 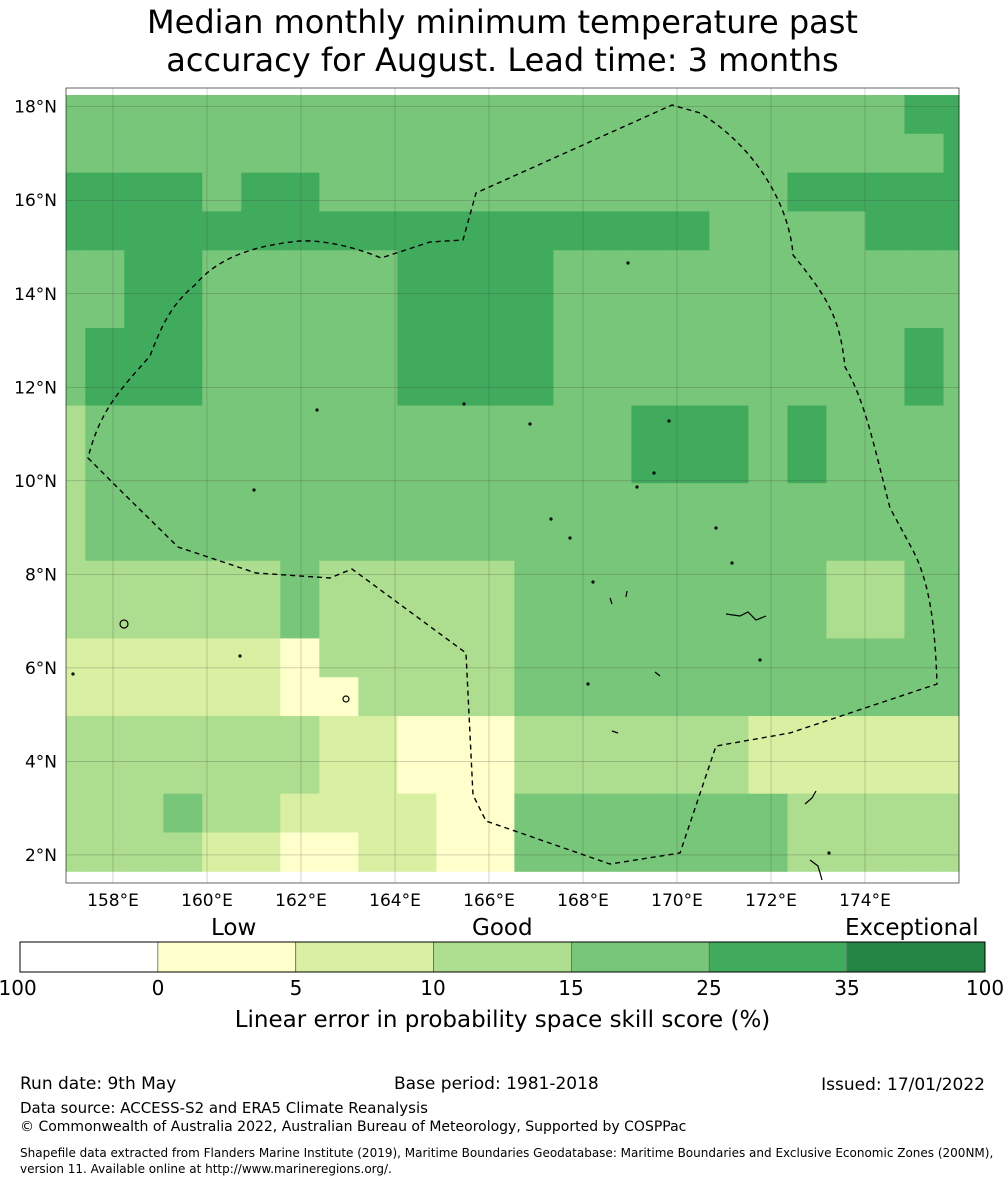 I want to click on colorbar-tick: 15, so click(x=571, y=988).